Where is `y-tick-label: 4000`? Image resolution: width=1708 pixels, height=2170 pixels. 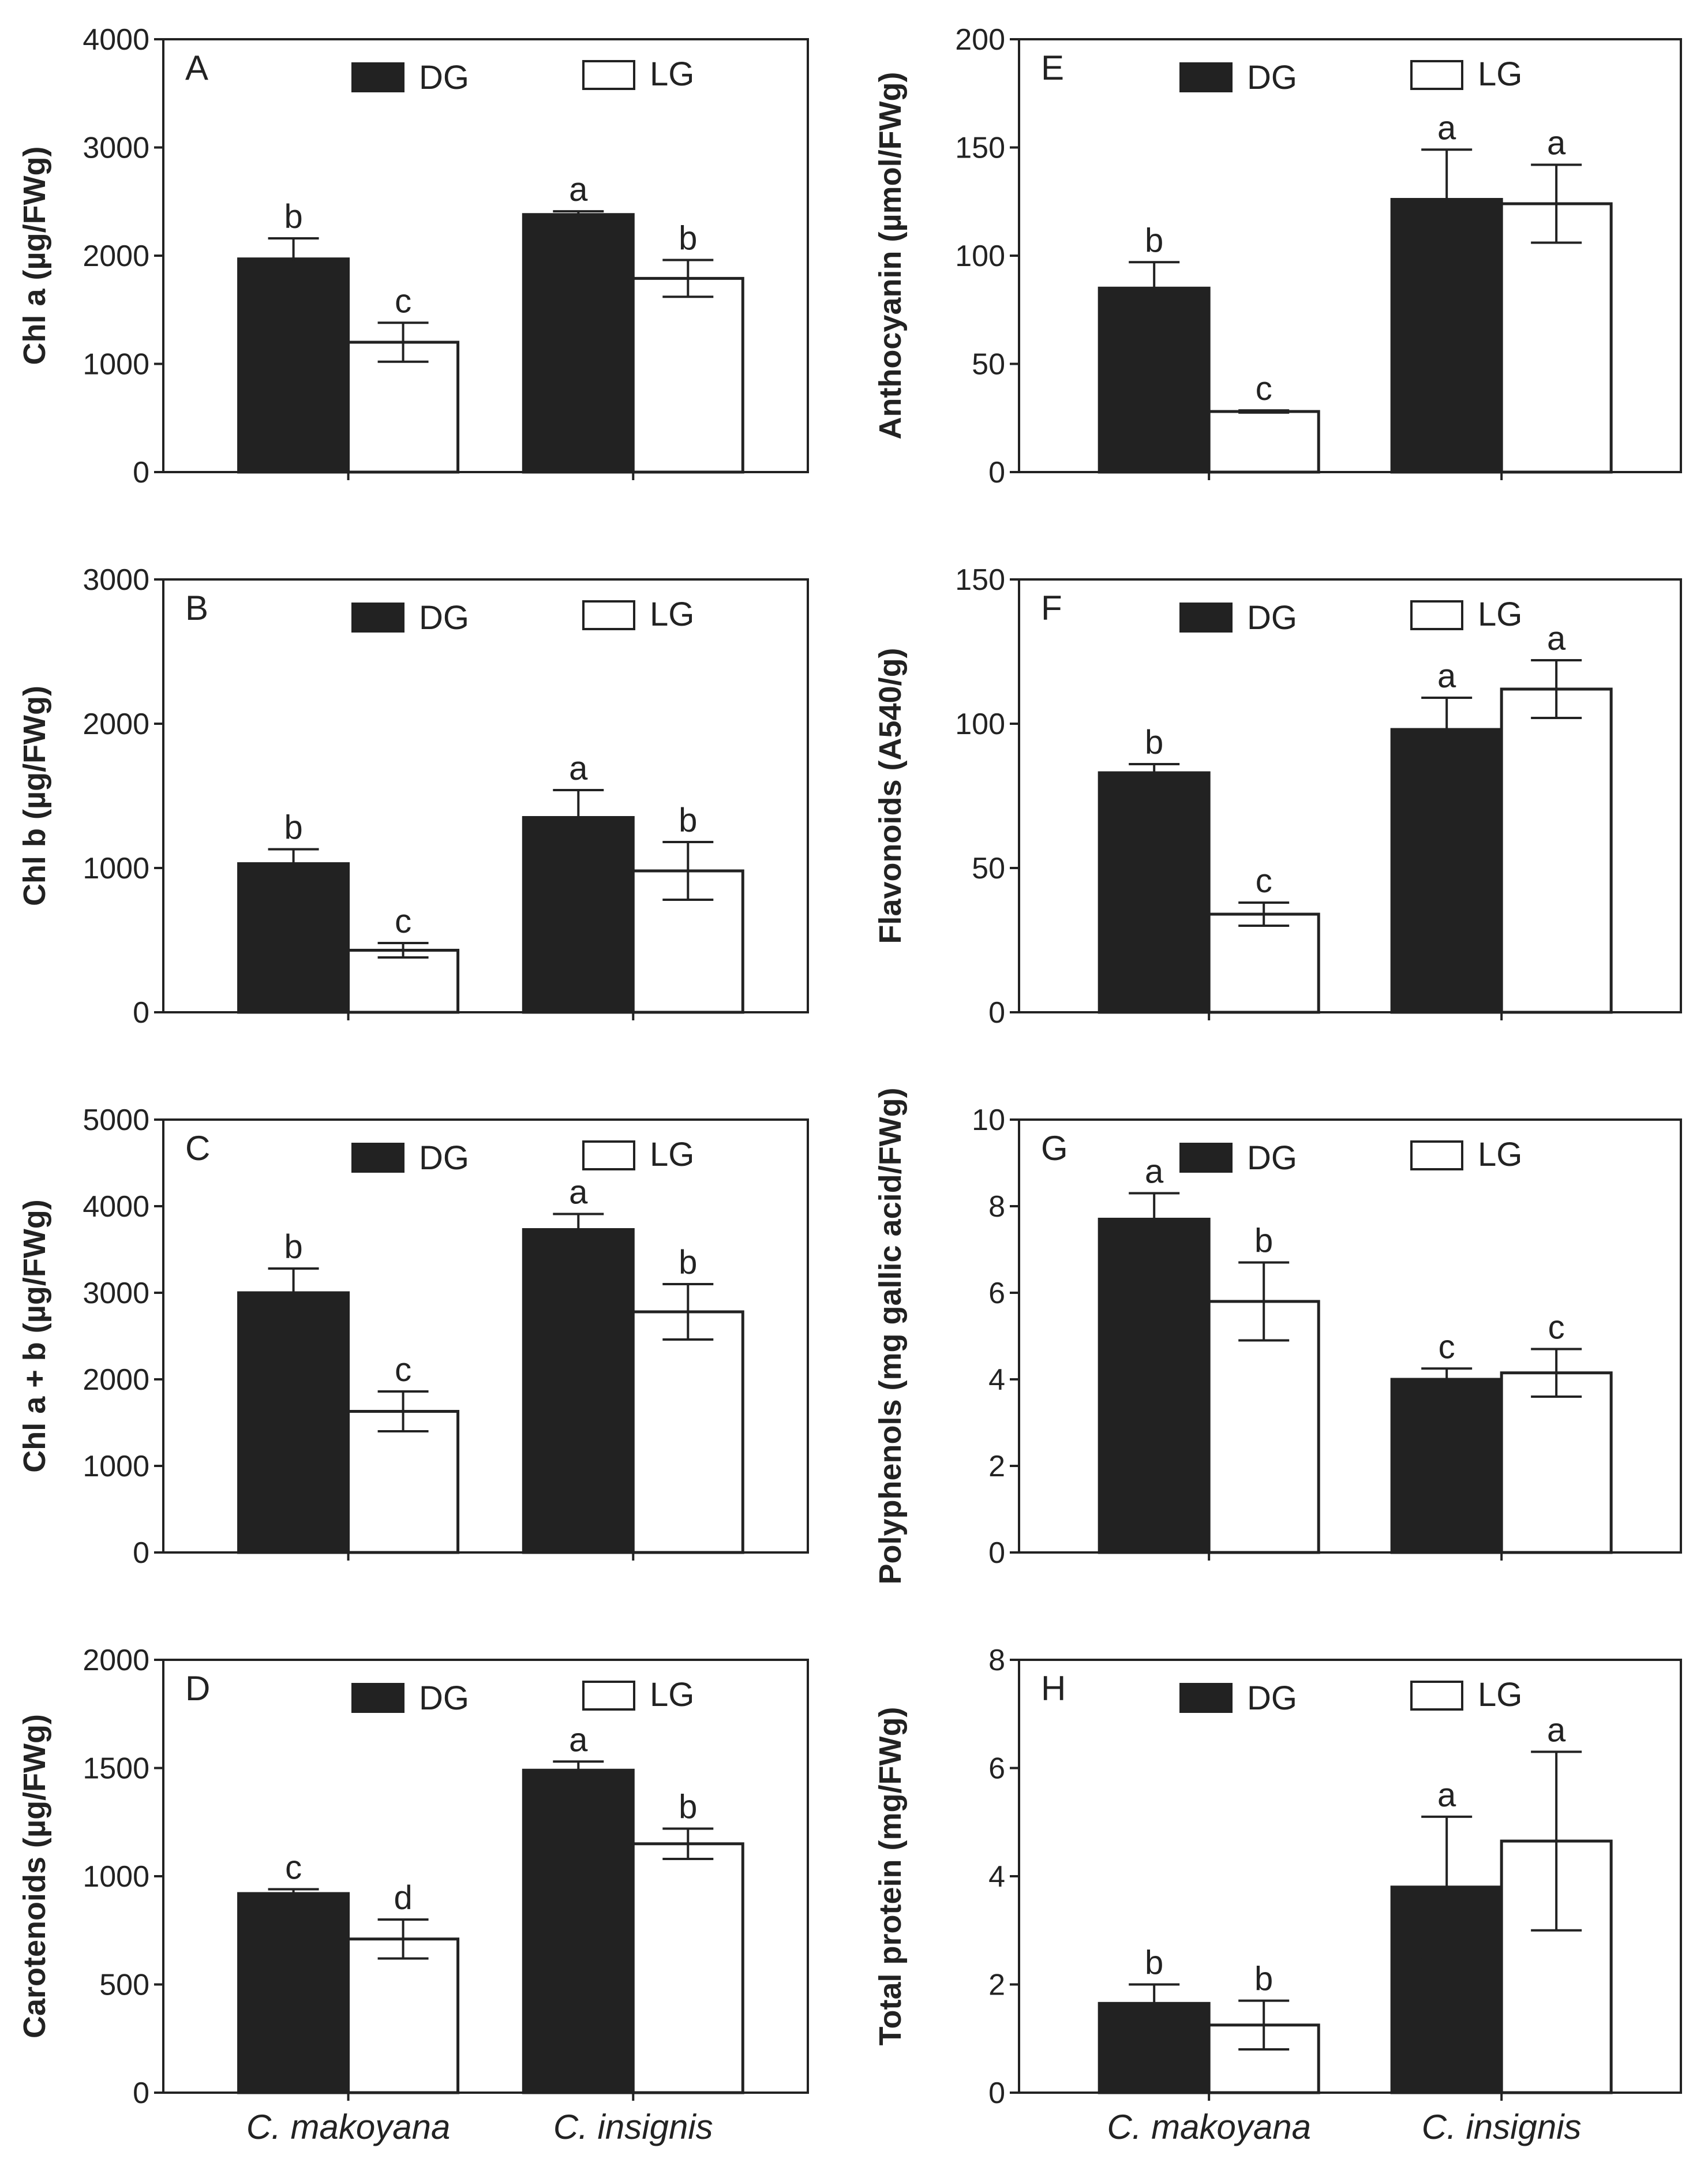 y-tick-label: 4000 is located at coordinates (116, 40).